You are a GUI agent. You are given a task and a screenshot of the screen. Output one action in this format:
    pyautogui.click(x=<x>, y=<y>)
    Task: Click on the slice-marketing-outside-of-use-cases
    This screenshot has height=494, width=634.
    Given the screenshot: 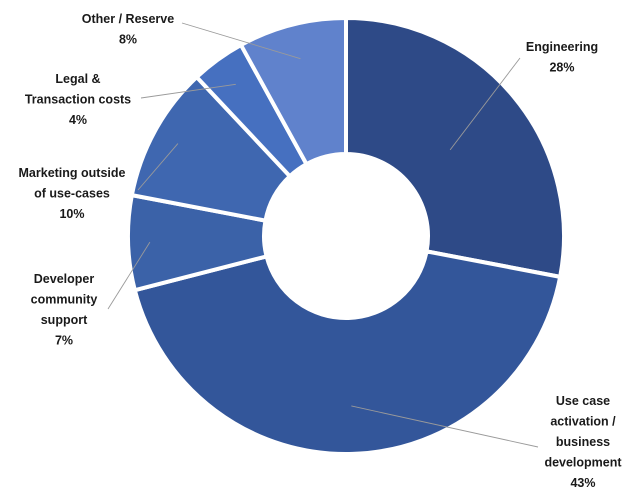 What is the action you would take?
    pyautogui.click(x=211, y=148)
    